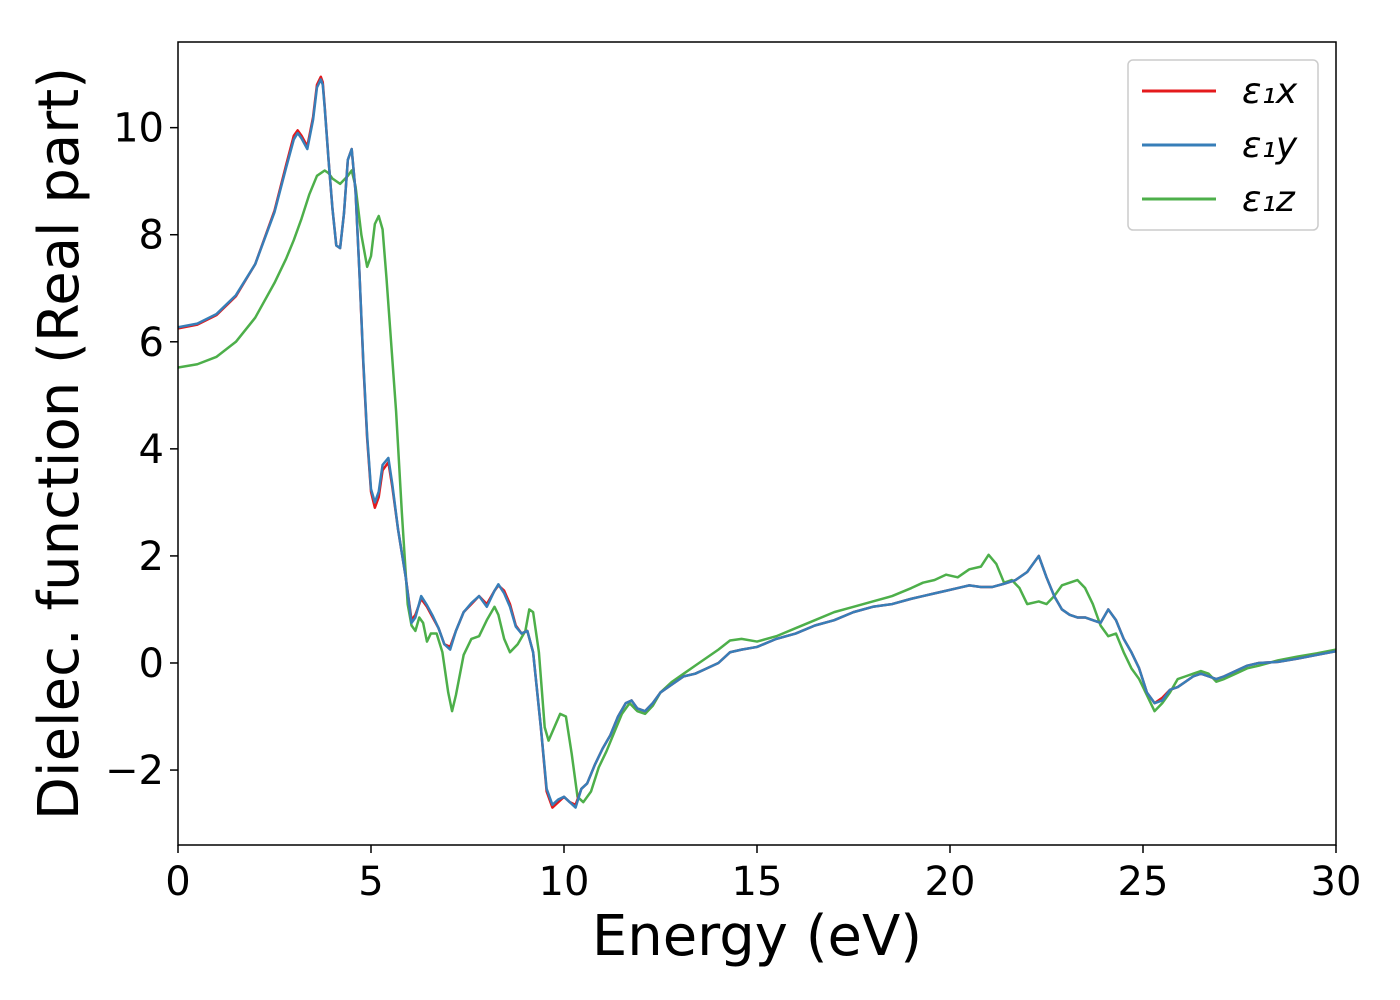  Describe the element at coordinates (1270, 145) in the screenshot. I see `legend-label-2: ε₁y` at that location.